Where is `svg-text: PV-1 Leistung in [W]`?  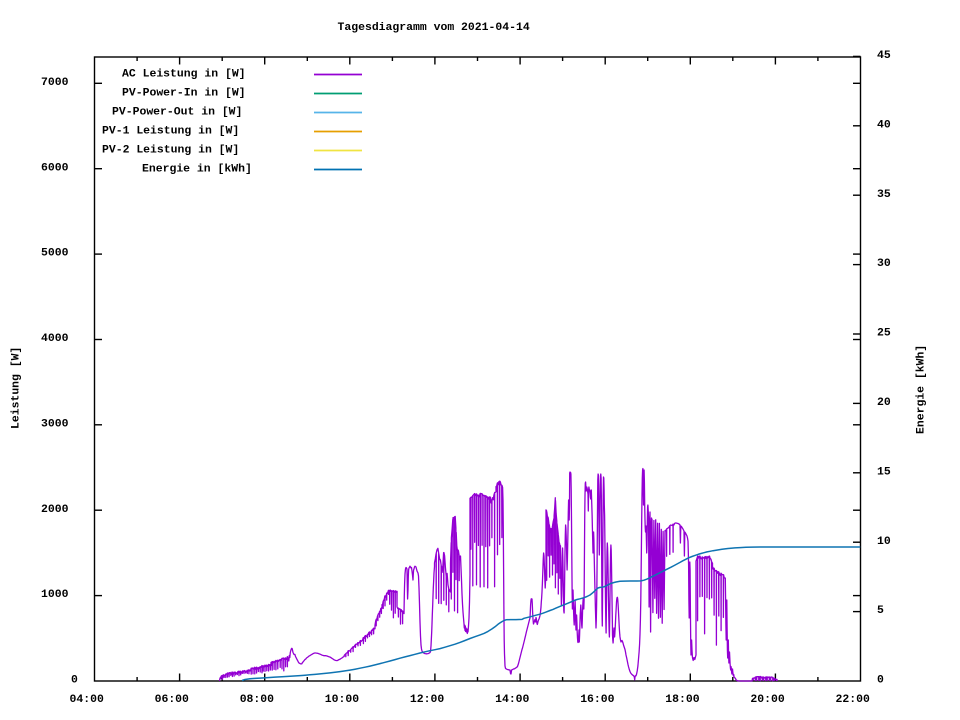 svg-text: PV-1 Leistung in [W] is located at coordinates (170, 131).